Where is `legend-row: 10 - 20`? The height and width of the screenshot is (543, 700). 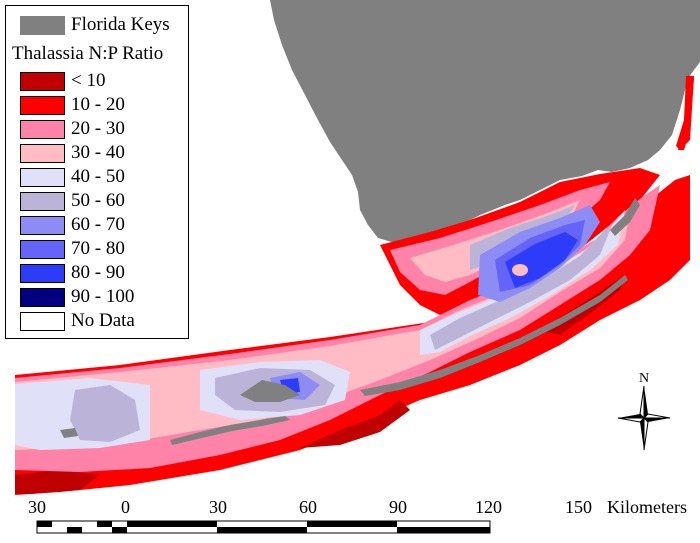
legend-row: 10 - 20 is located at coordinates (72, 105).